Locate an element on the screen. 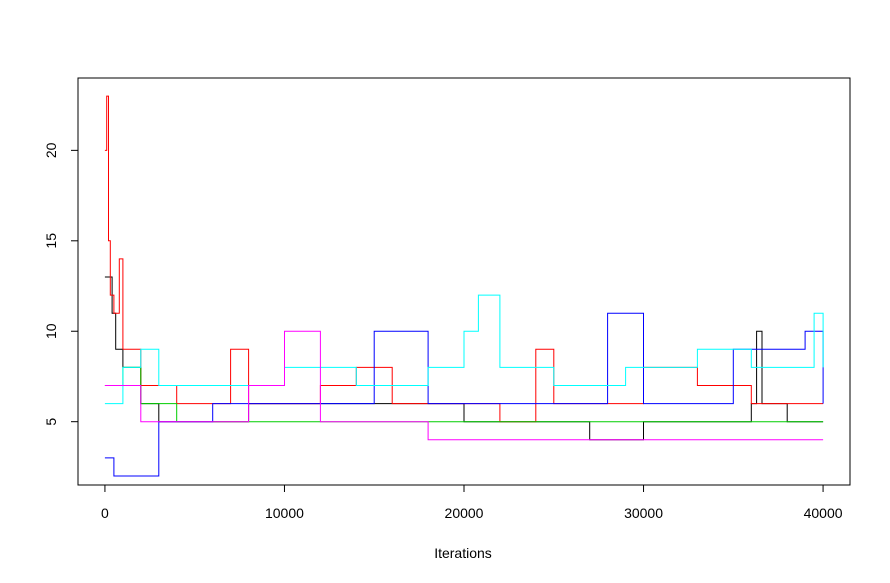  y-axis: 5 10 15 20 is located at coordinates (61, 284).